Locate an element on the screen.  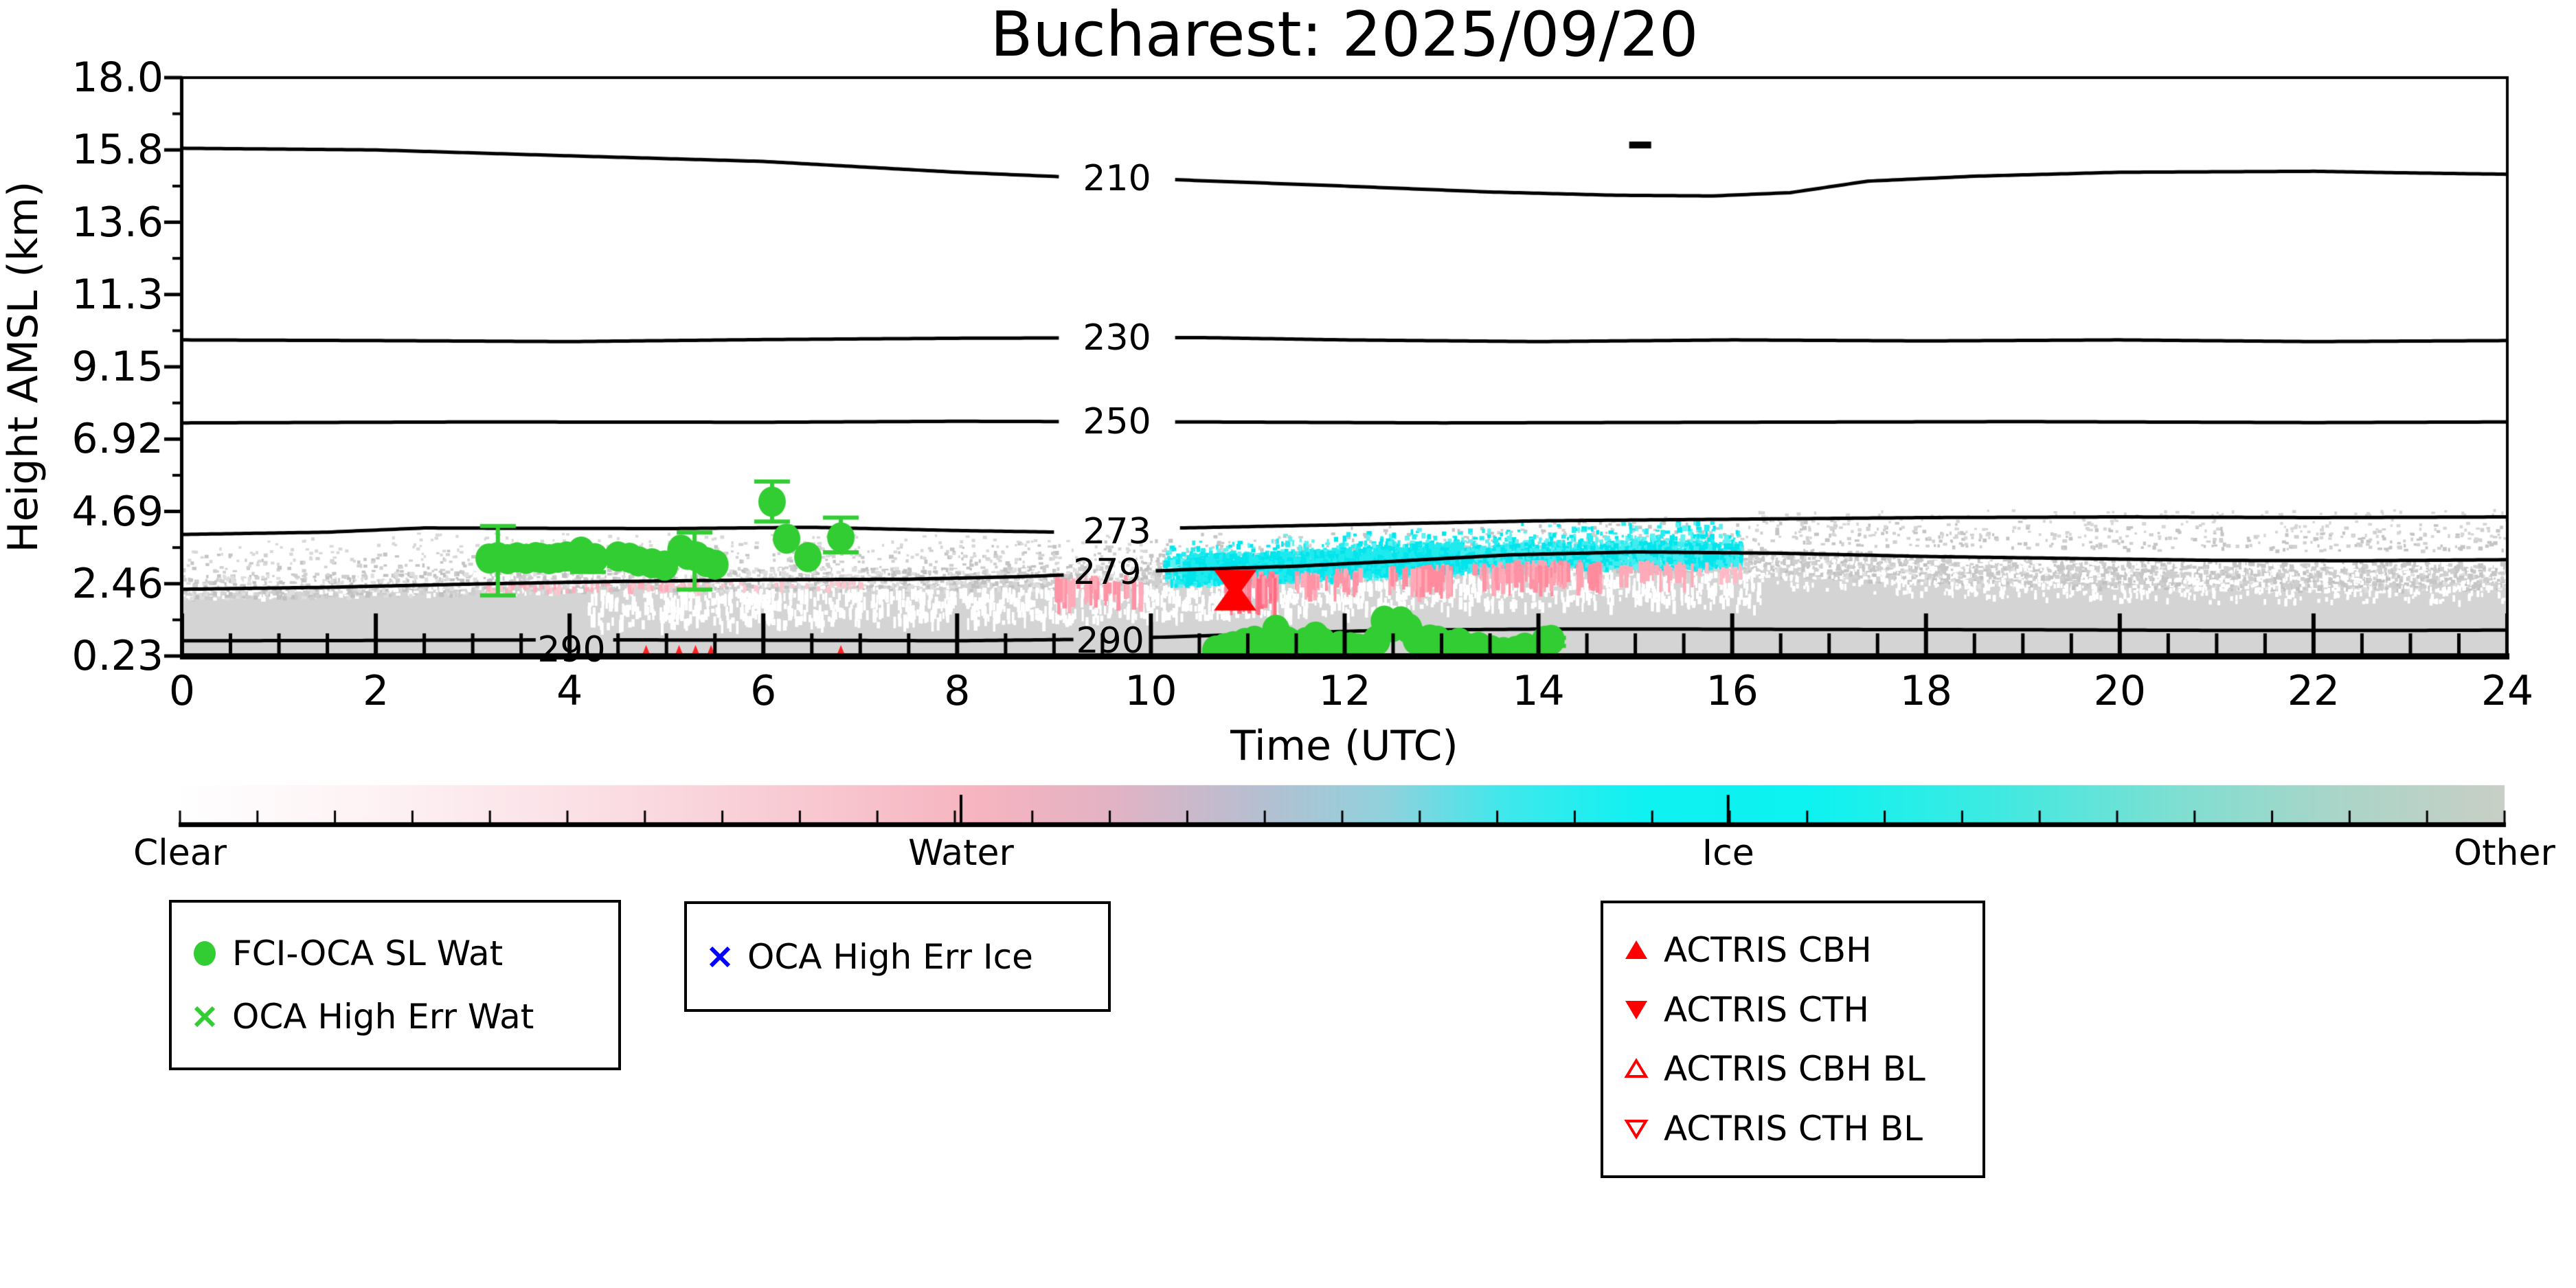
triangle-up-open-marker-icon is located at coordinates (1636, 1069).